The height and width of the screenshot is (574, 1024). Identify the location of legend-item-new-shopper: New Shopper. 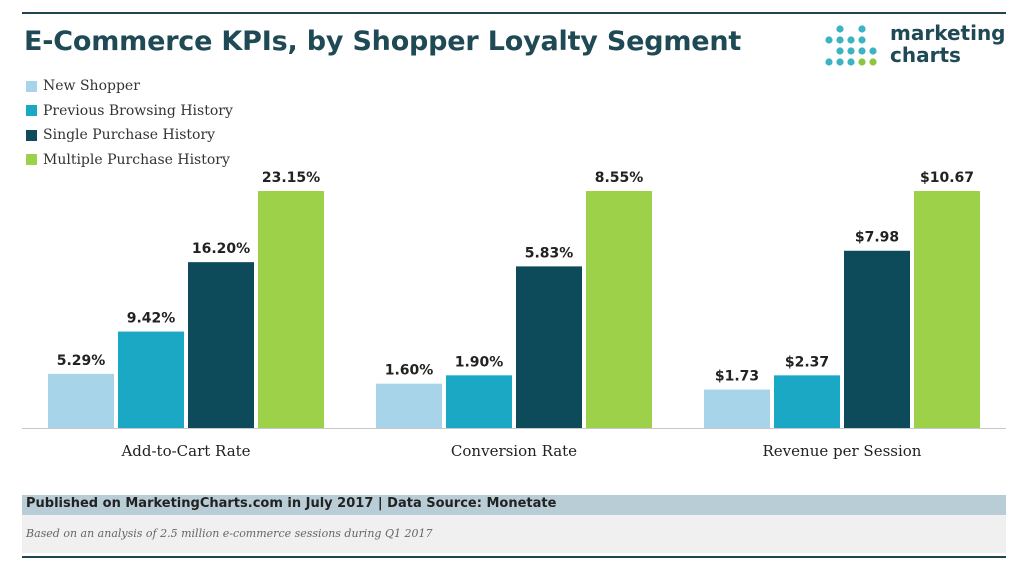
(129, 86).